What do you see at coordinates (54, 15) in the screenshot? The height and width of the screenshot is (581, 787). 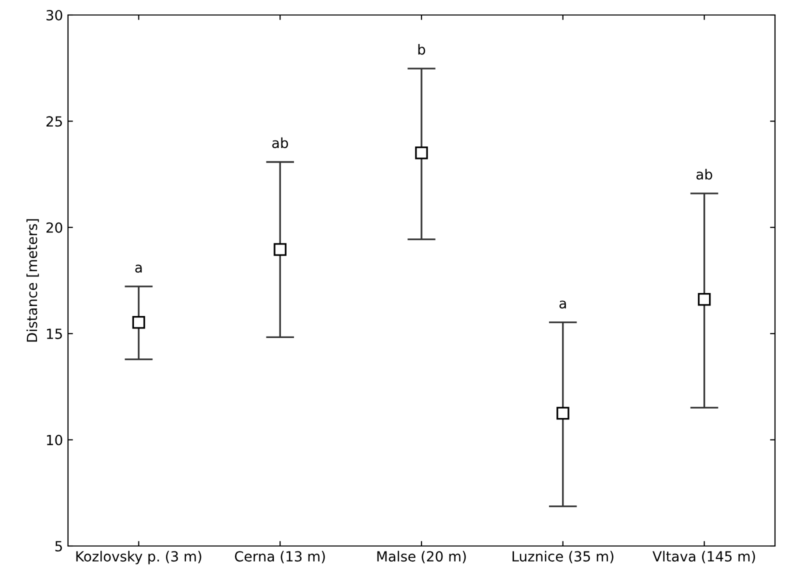 I see `y-tick-label: 30` at bounding box center [54, 15].